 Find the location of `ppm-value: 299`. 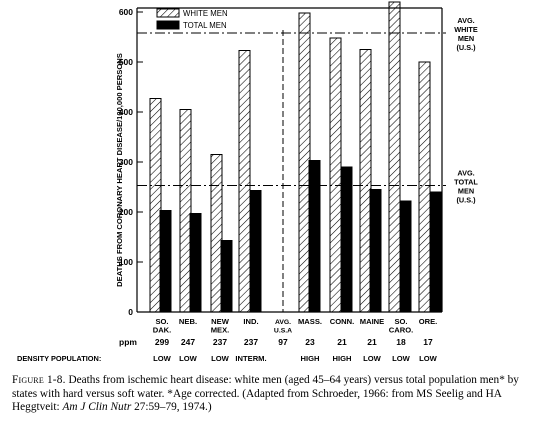

ppm-value: 299 is located at coordinates (162, 342).